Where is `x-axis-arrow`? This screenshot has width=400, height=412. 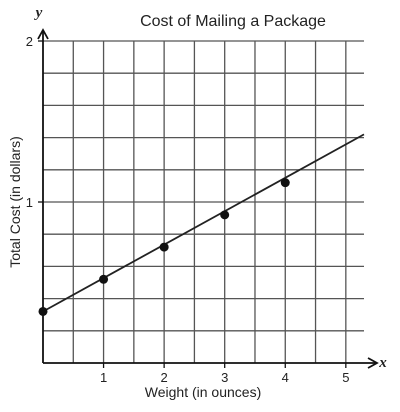 x-axis-arrow is located at coordinates (373, 363).